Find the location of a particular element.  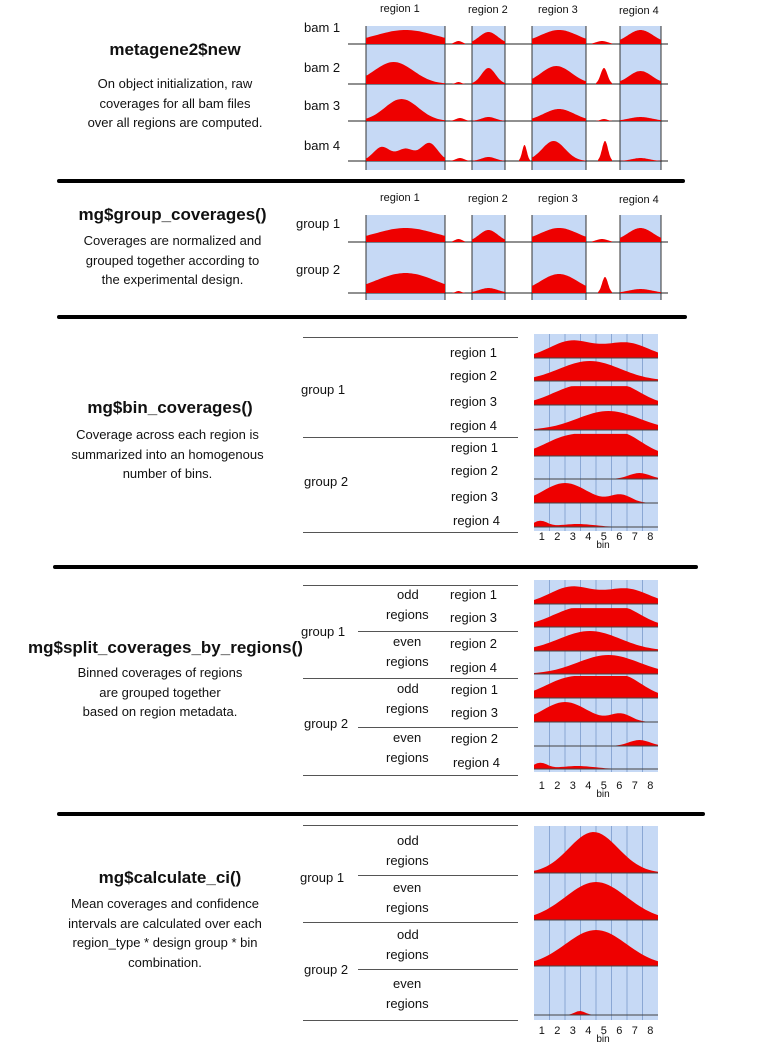

desc-line: Binned coverages of regions is located at coordinates (160, 672).